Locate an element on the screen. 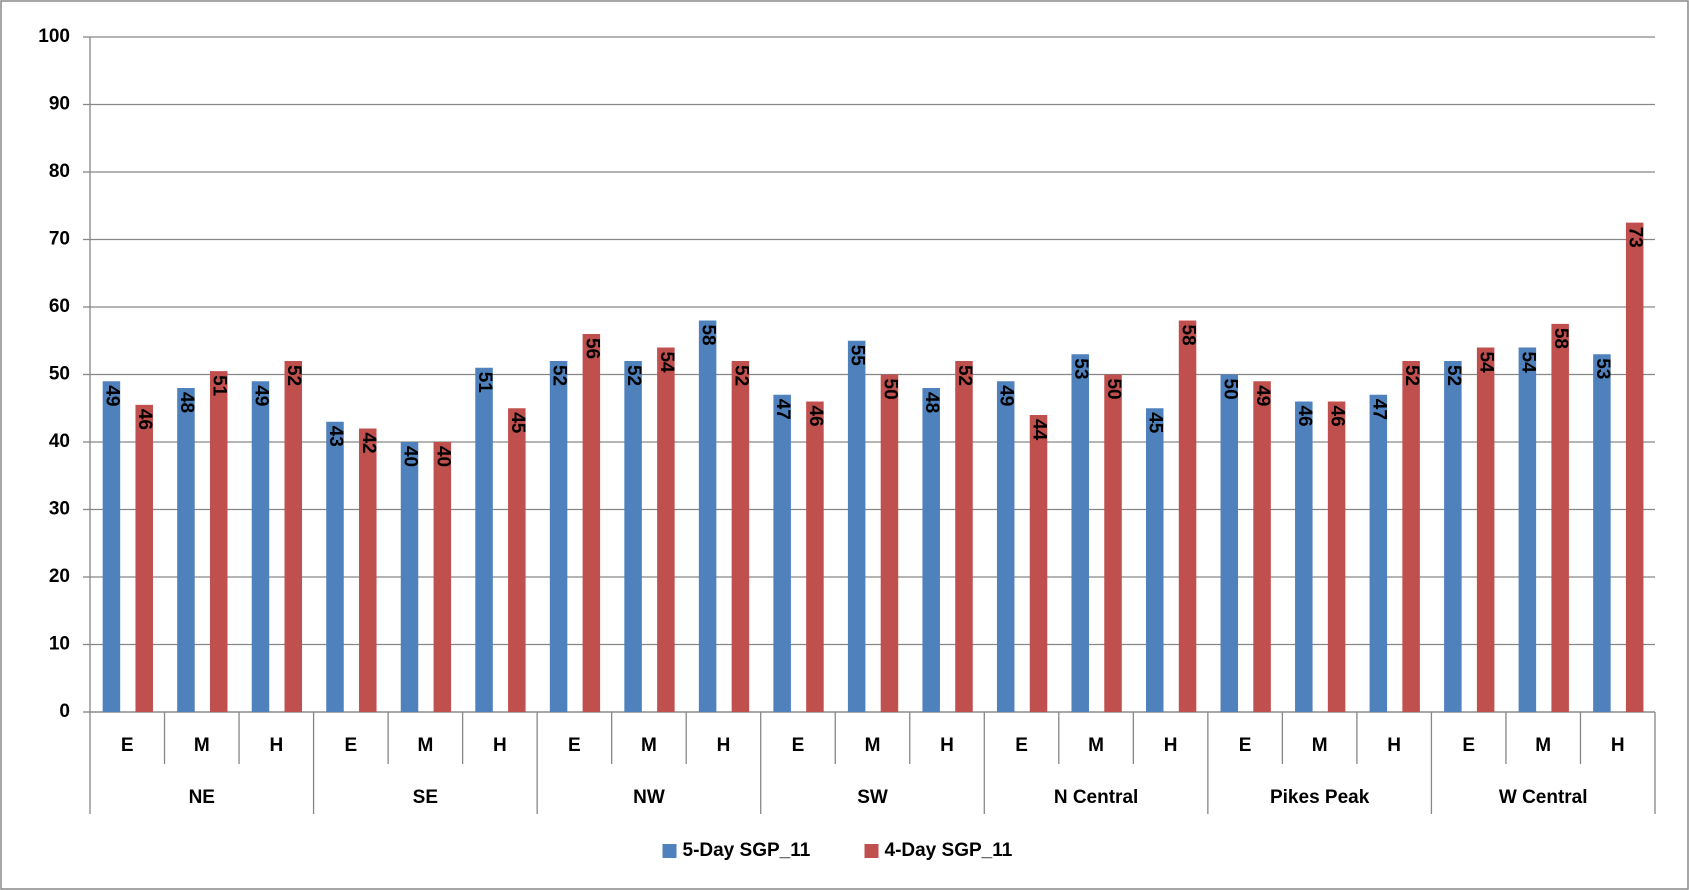 This screenshot has height=890, width=1689. group-label: N Central is located at coordinates (1096, 797).